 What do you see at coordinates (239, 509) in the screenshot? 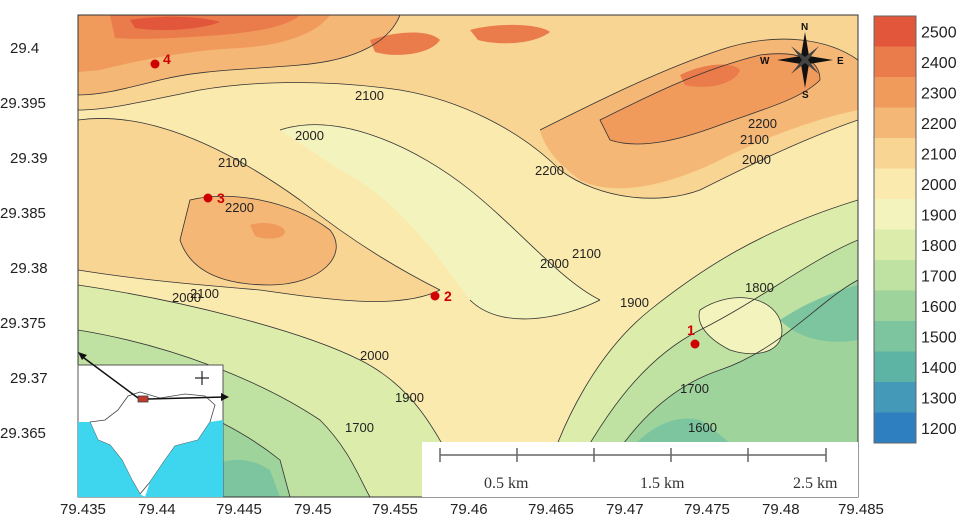
I see `x-tick-label: 79.445` at bounding box center [239, 509].